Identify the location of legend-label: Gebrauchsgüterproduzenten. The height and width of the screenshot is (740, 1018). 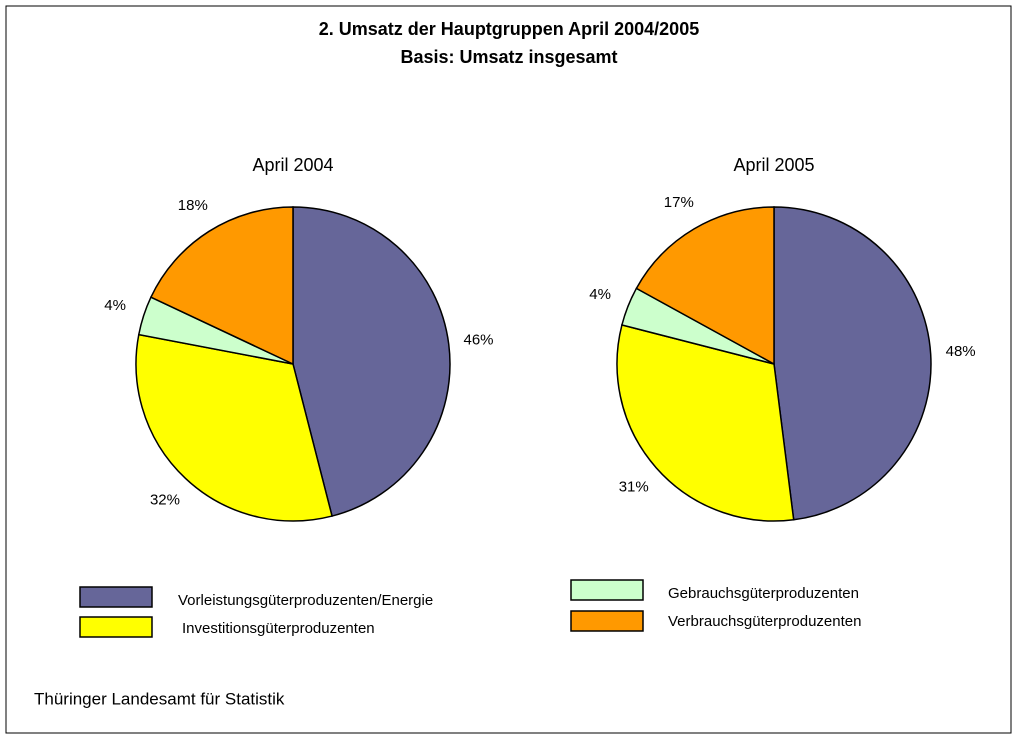
(763, 593).